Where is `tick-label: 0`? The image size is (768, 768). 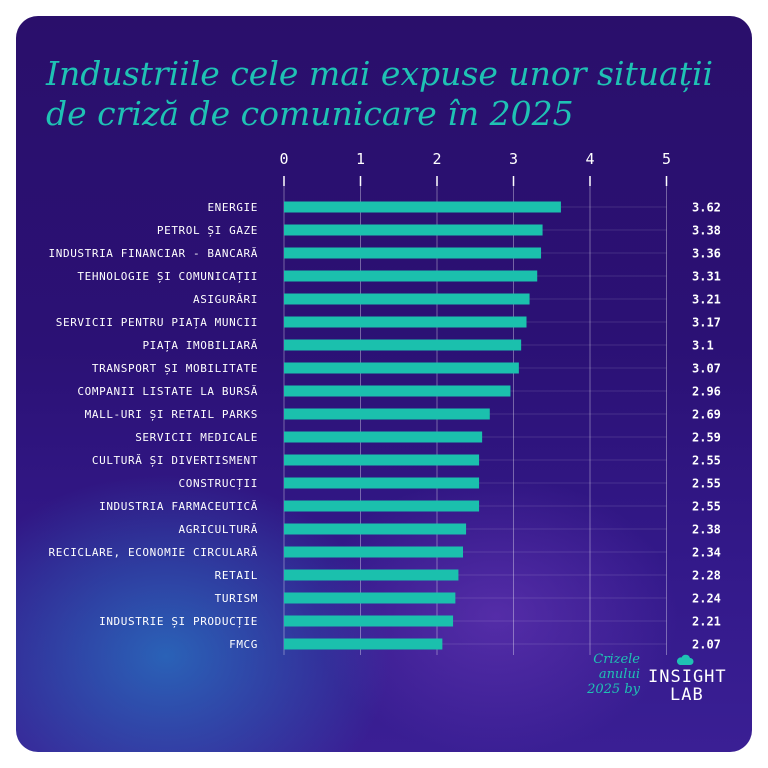 tick-label: 0 is located at coordinates (283, 159).